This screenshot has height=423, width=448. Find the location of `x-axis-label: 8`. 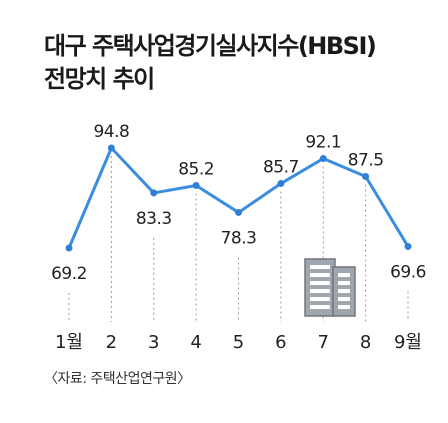

x-axis-label: 8 is located at coordinates (365, 342).